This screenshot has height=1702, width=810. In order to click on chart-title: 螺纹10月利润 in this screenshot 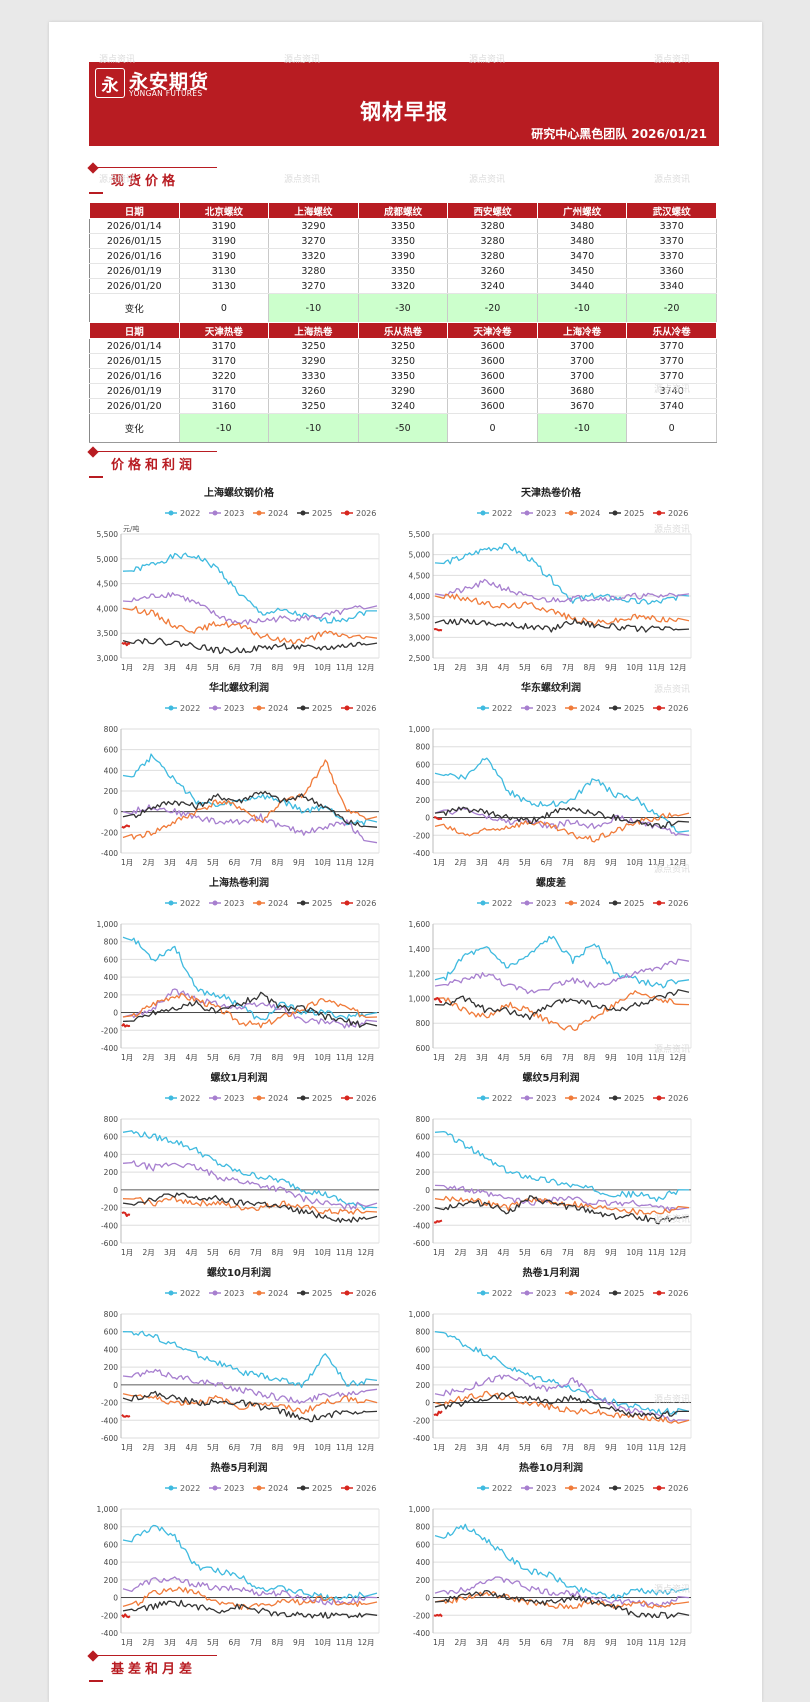, I will do `click(239, 1272)`.